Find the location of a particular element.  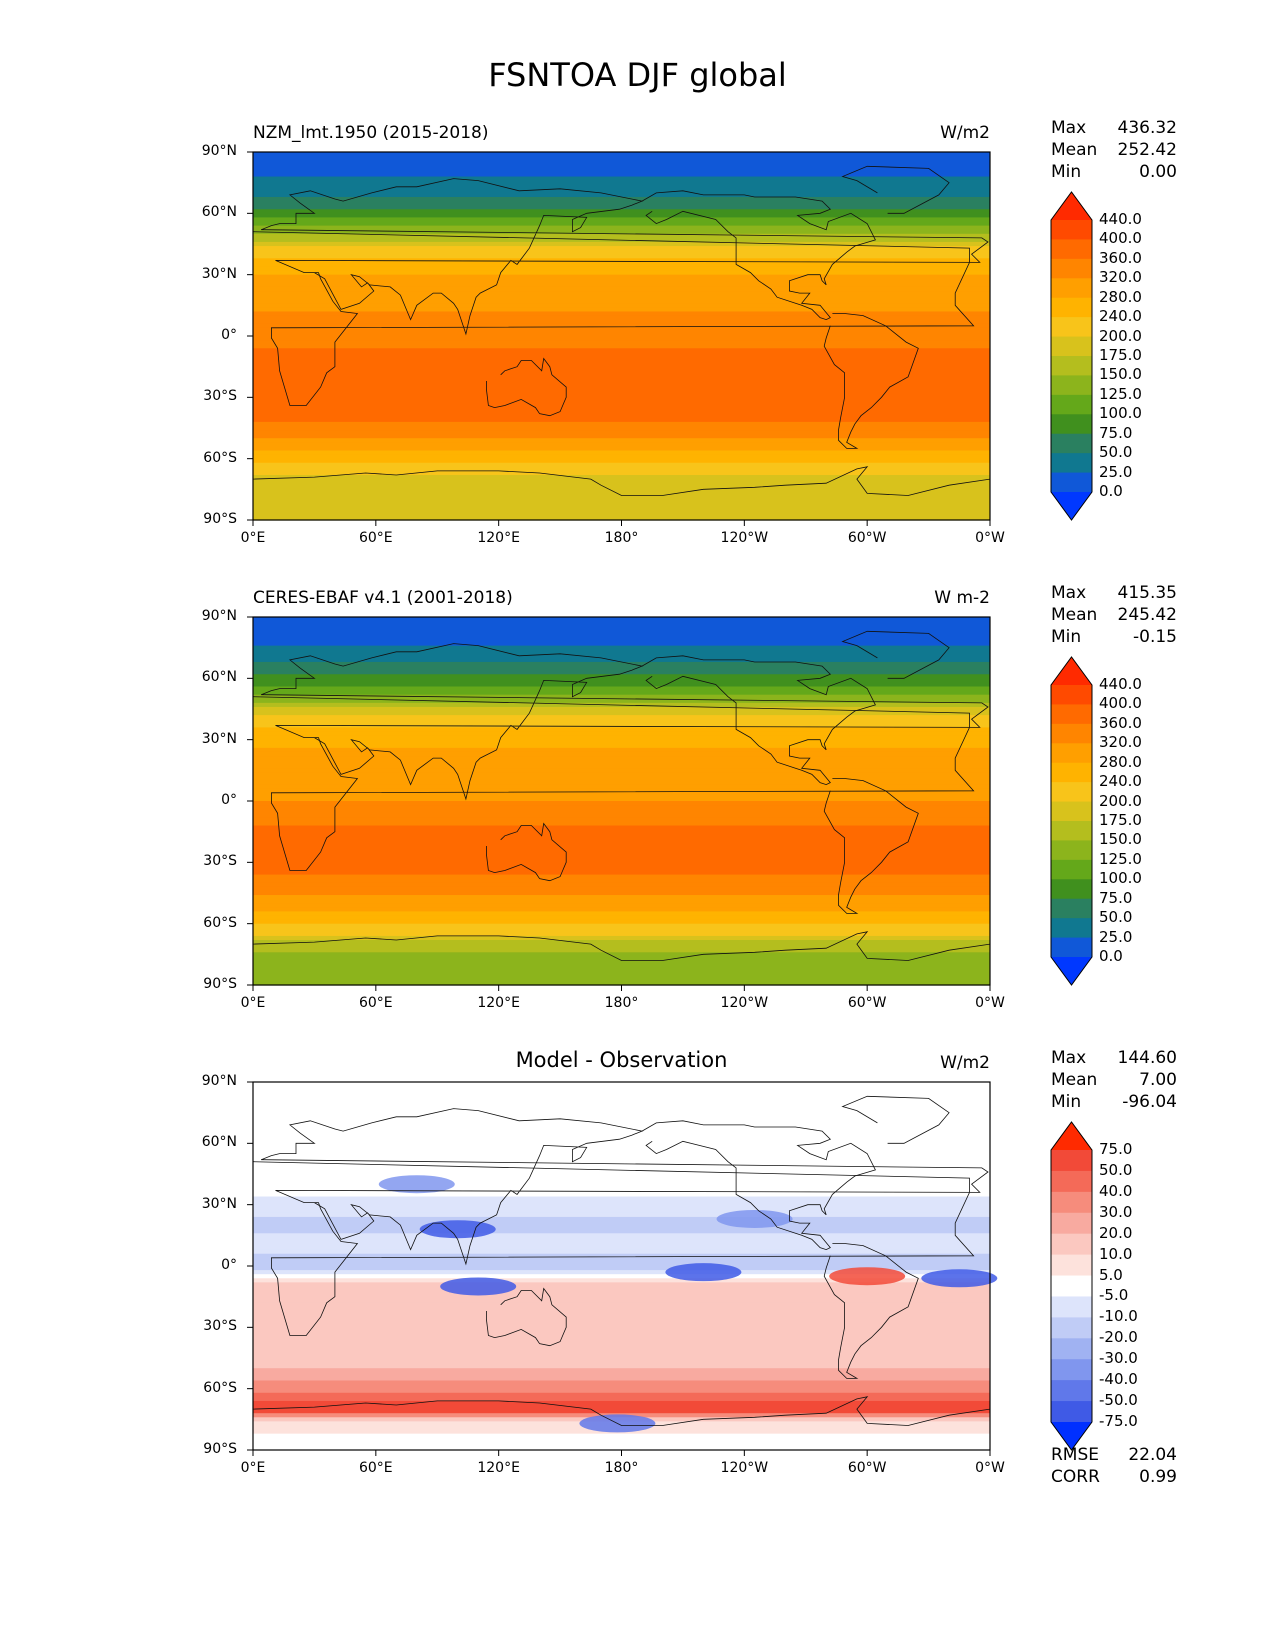

x-tick-label: 60°E is located at coordinates (375, 1468).